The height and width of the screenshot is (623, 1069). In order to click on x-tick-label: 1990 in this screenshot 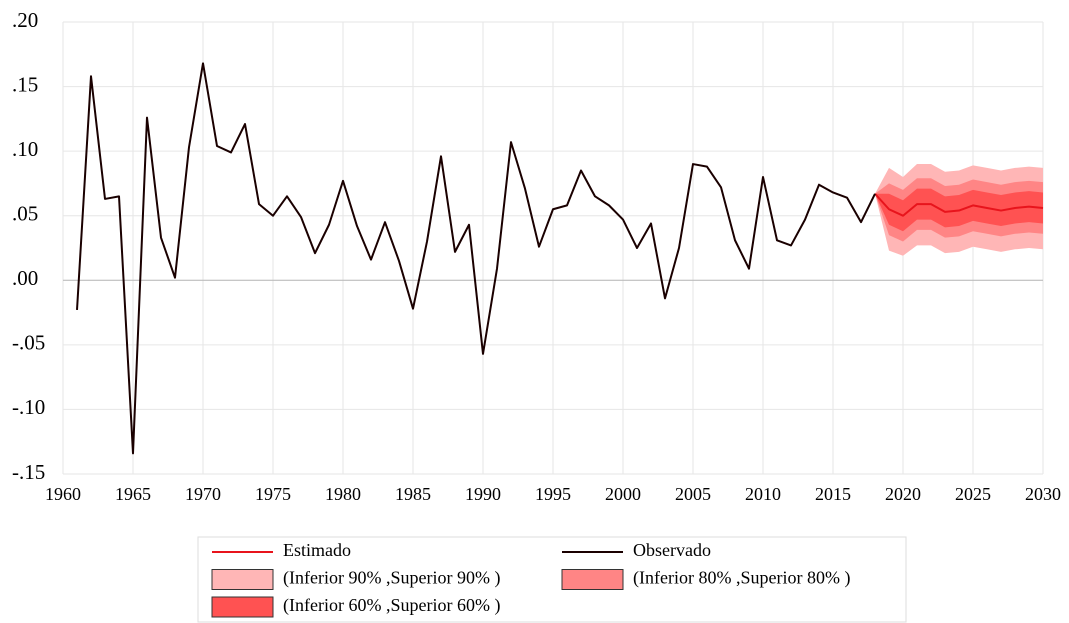, I will do `click(483, 494)`.